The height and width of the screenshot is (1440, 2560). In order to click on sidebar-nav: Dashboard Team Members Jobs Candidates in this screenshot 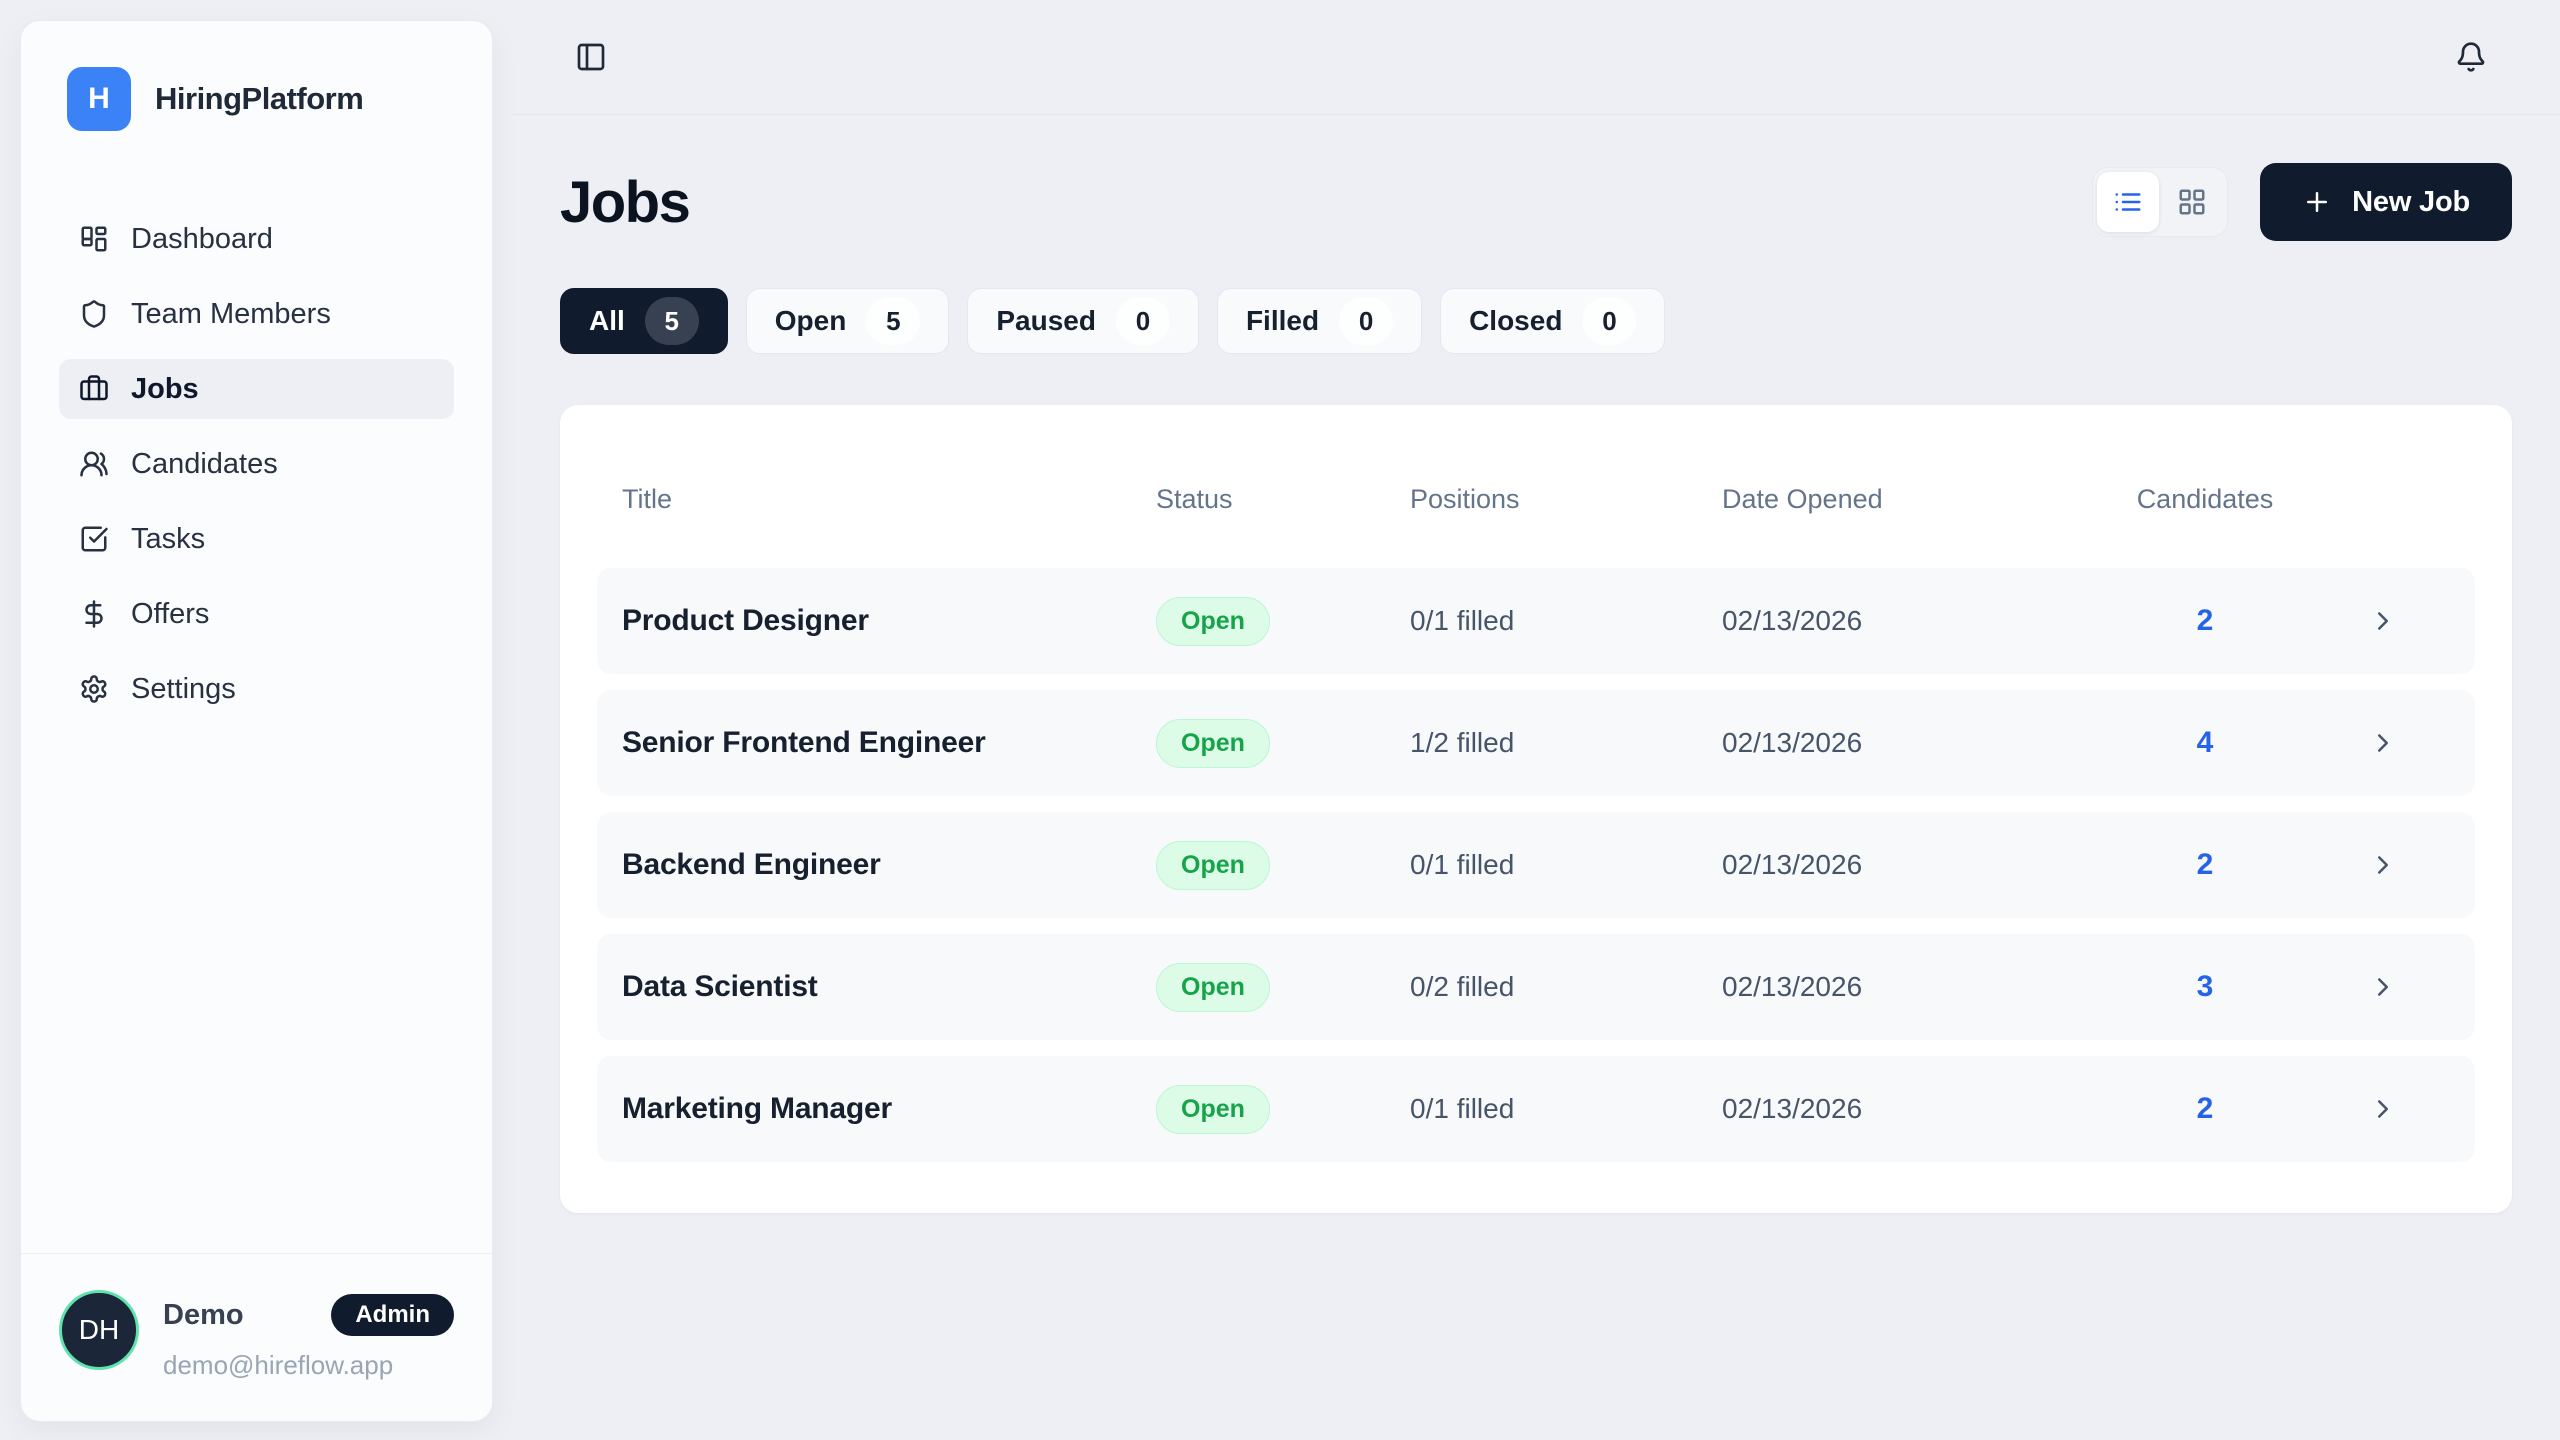, I will do `click(256, 471)`.